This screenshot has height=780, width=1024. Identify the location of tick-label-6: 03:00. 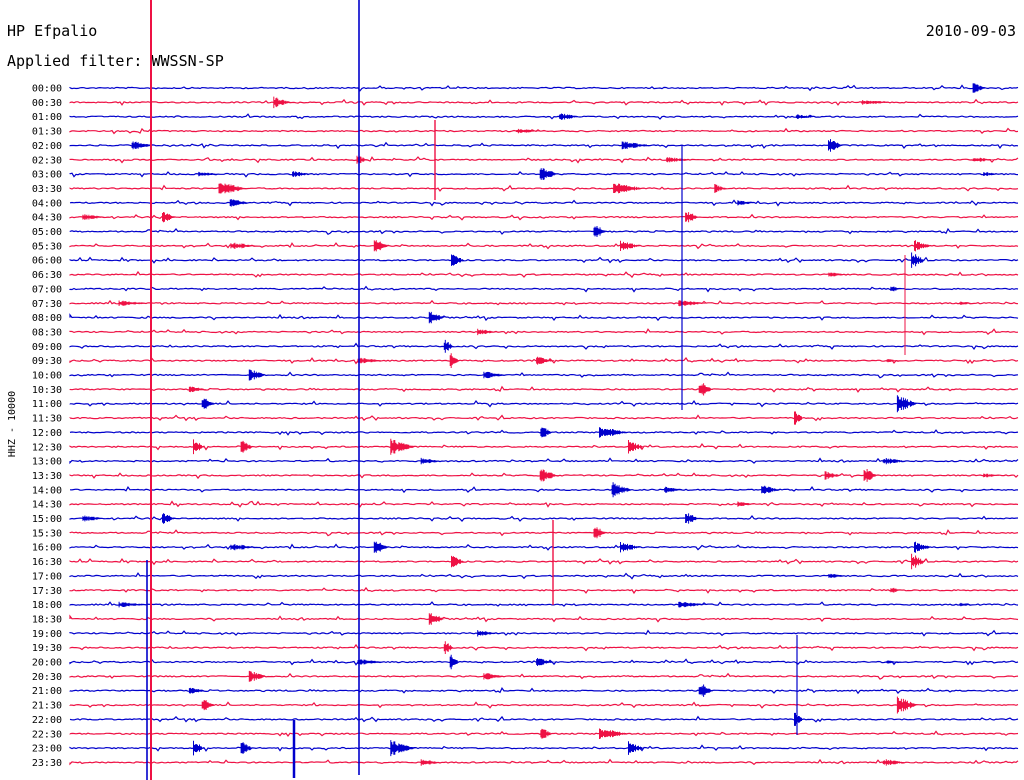
(47, 175).